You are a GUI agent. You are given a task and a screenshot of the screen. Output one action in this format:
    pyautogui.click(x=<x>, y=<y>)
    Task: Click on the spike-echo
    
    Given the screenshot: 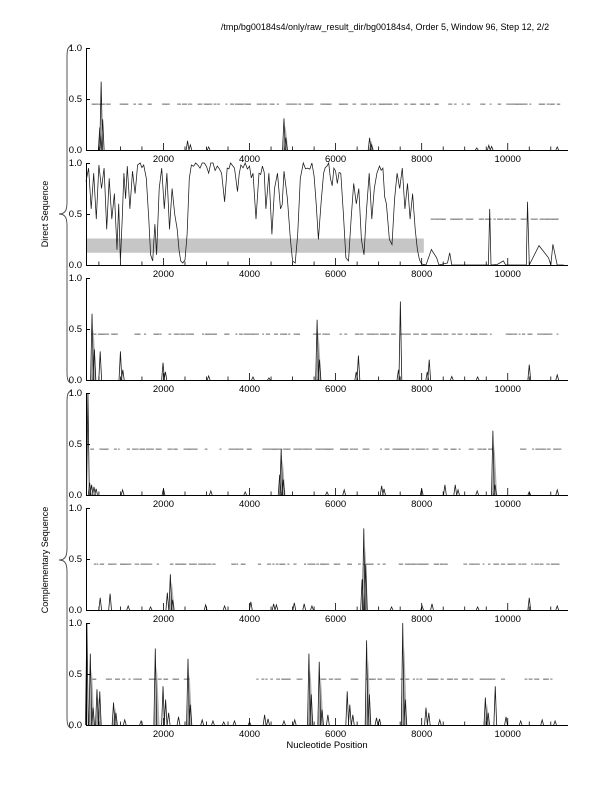 What is the action you would take?
    pyautogui.click(x=494, y=469)
    